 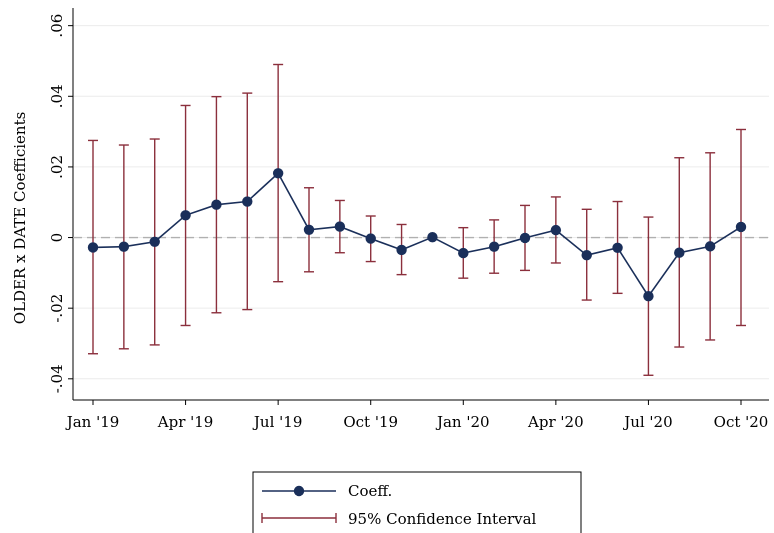 What do you see at coordinates (277, 422) in the screenshot?
I see `x-tick-label: Jul '19` at bounding box center [277, 422].